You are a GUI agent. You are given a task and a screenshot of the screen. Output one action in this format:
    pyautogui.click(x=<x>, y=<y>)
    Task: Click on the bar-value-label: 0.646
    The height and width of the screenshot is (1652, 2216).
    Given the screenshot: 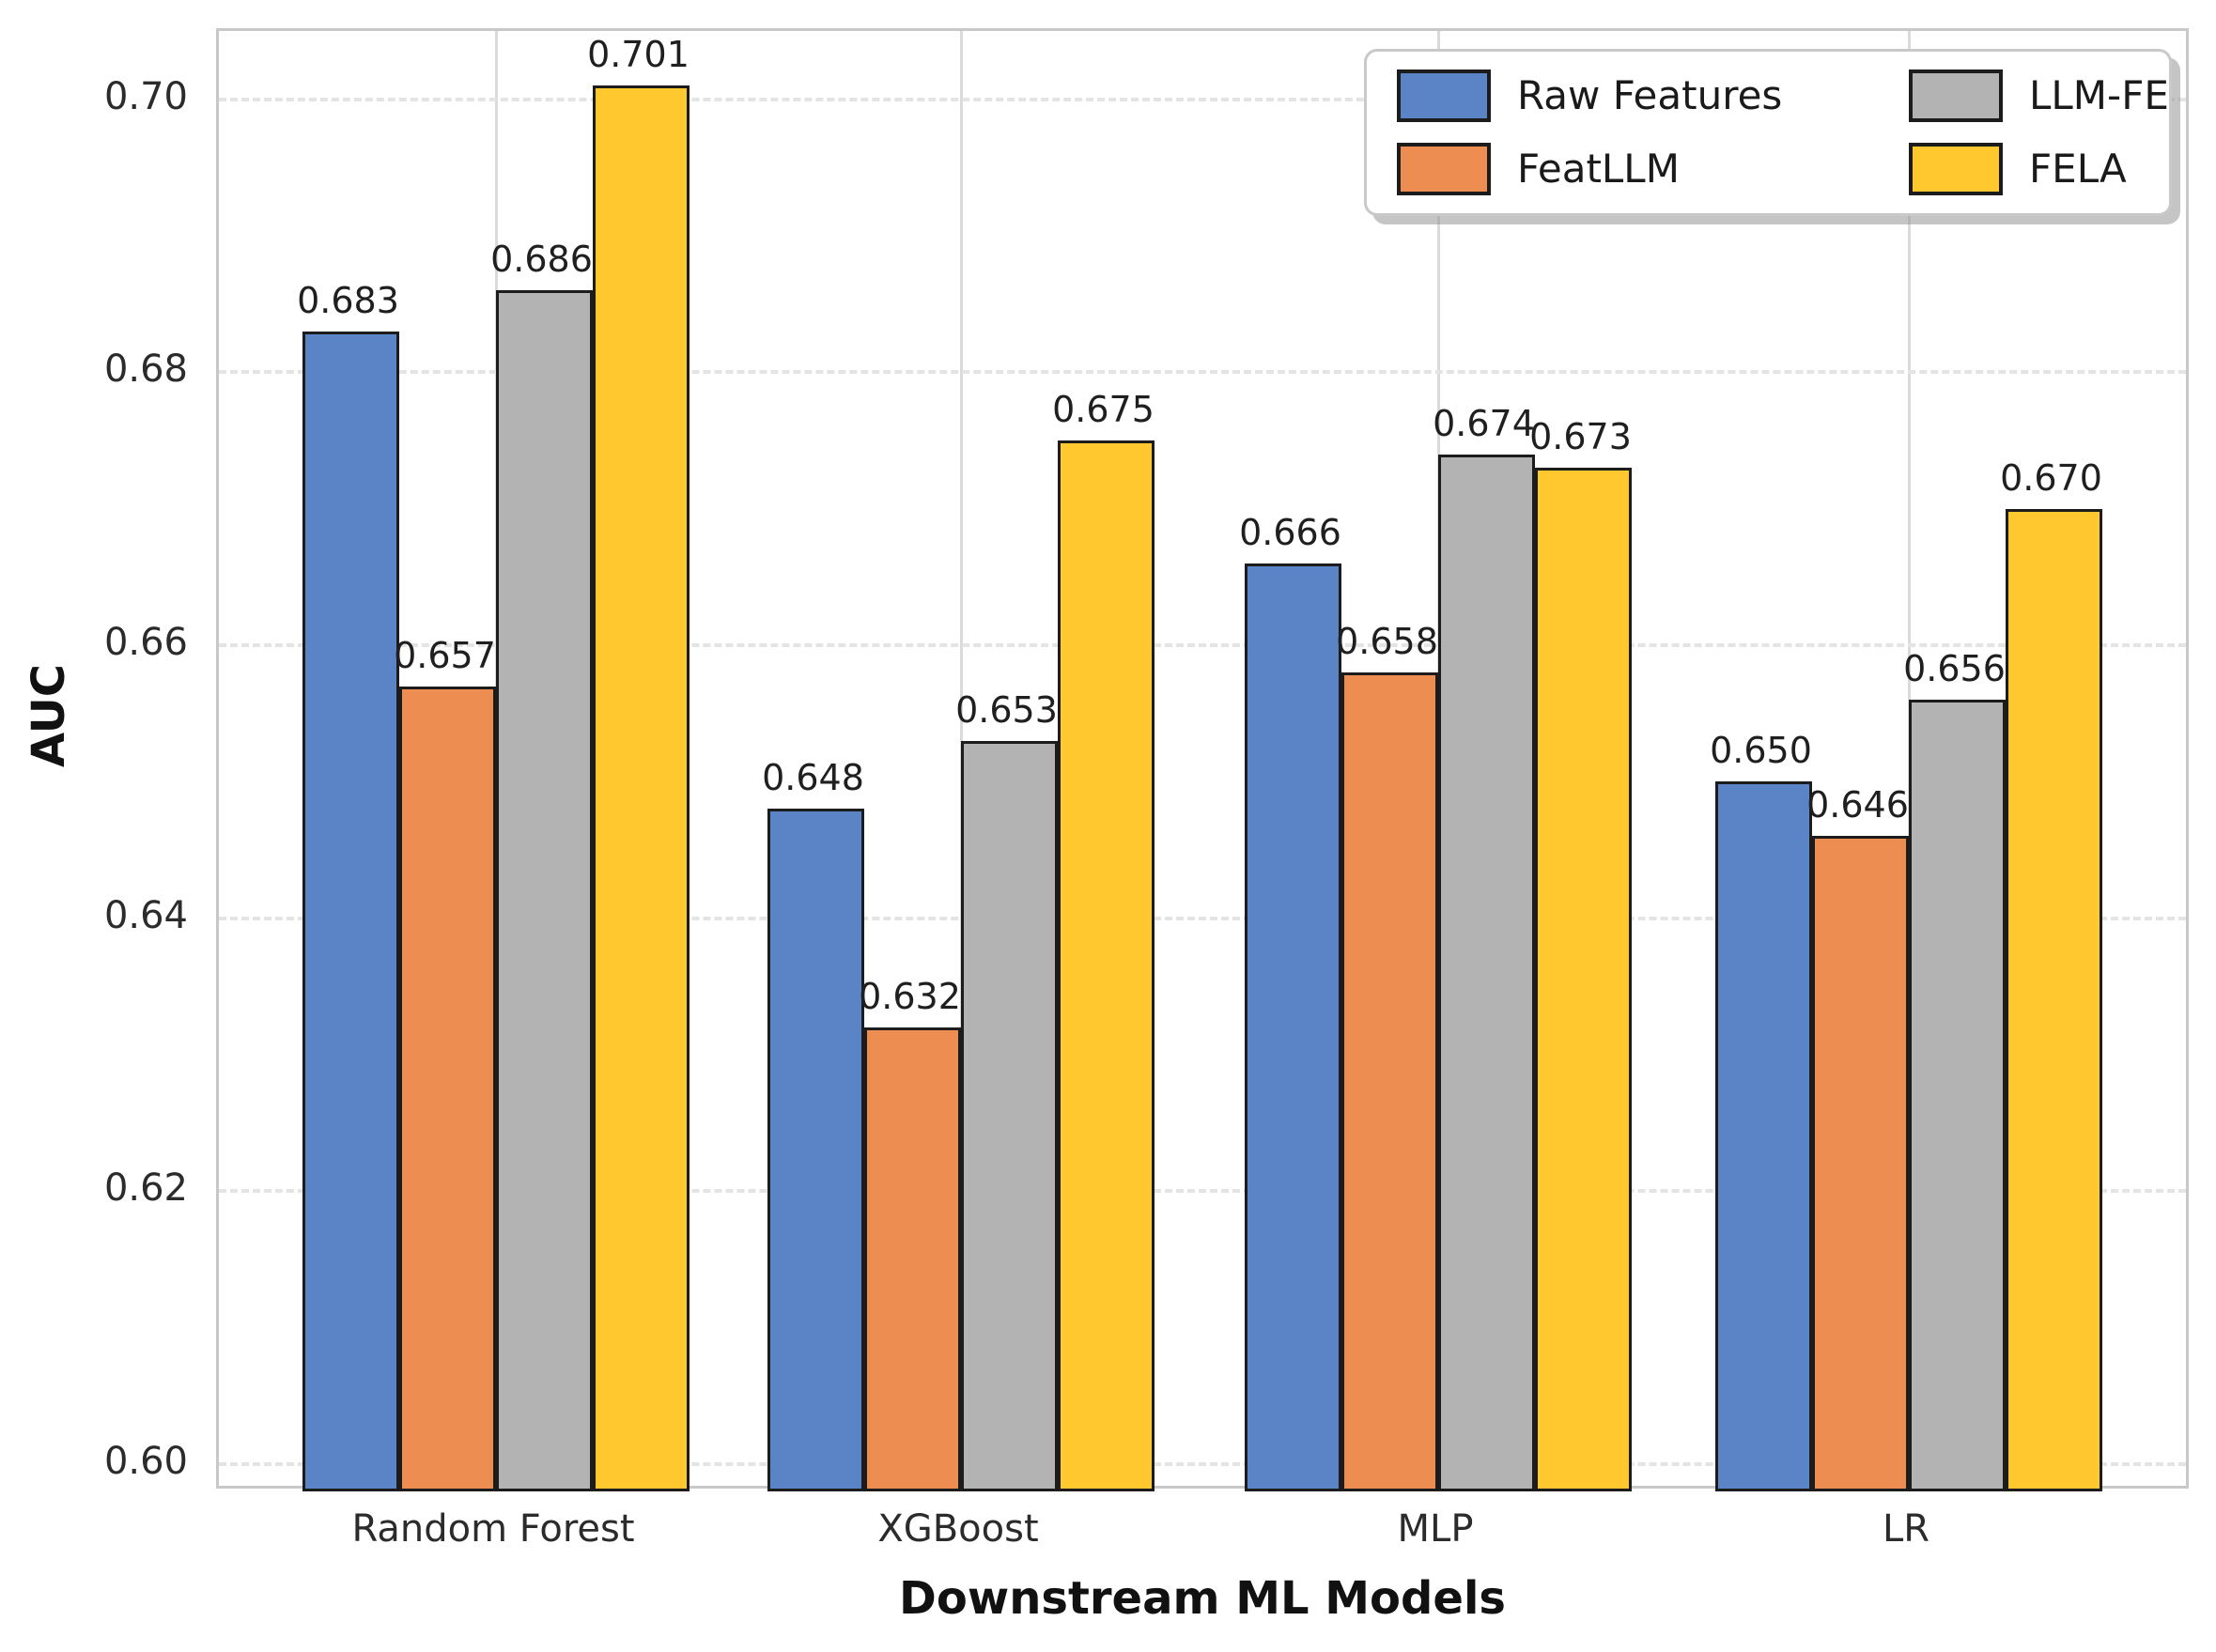 What is the action you would take?
    pyautogui.click(x=1857, y=805)
    